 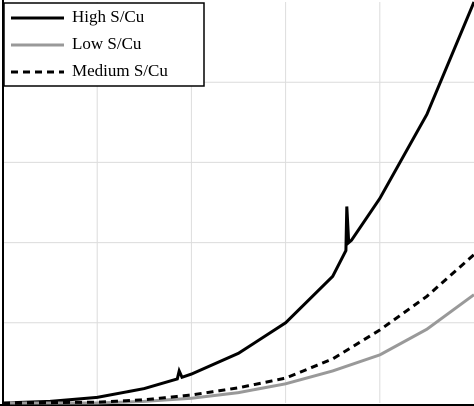 What do you see at coordinates (107, 43) in the screenshot?
I see `legend-label: Low S/Cu` at bounding box center [107, 43].